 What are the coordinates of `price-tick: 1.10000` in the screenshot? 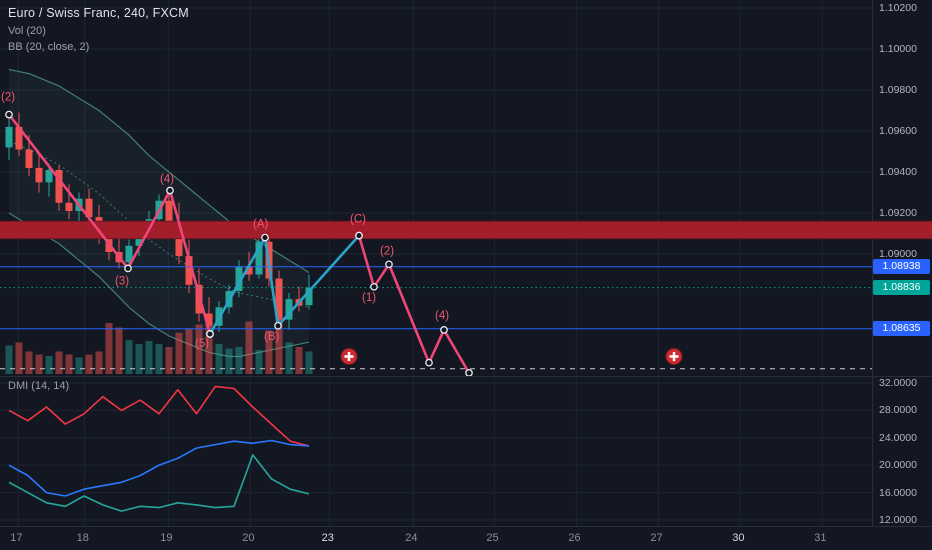 It's located at (898, 49).